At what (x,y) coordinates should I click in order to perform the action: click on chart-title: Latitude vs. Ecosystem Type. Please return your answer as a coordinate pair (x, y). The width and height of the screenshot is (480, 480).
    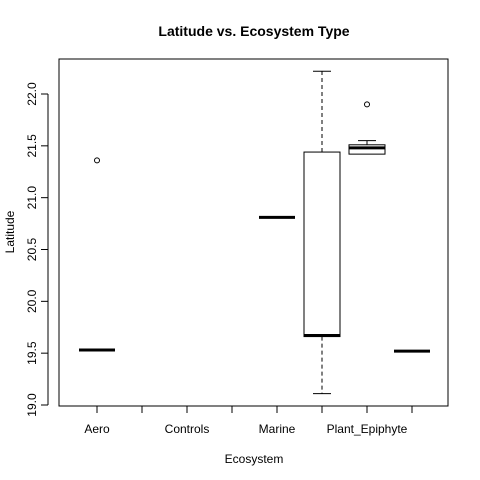
    Looking at the image, I should click on (253, 31).